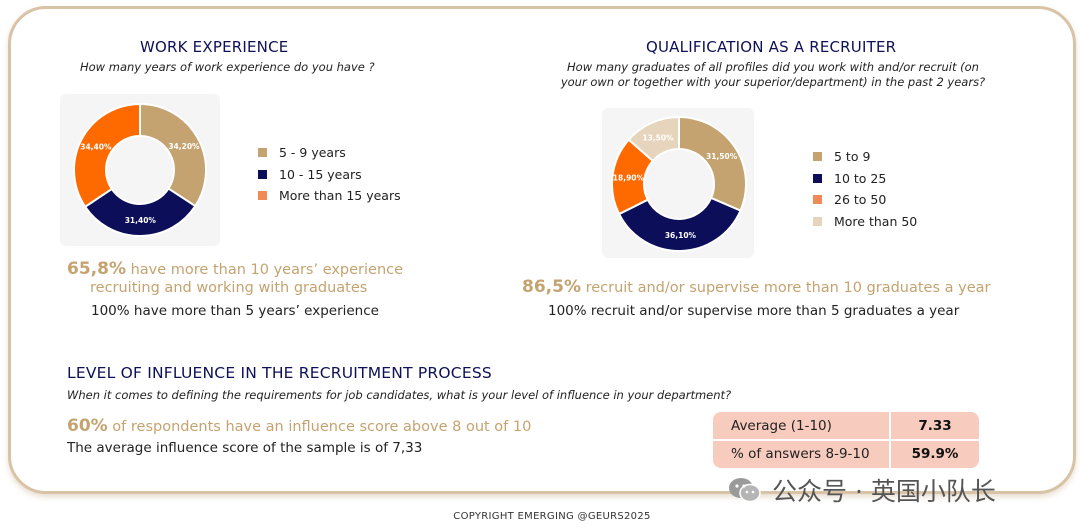  I want to click on work-experience-donut-chart: 34,20% 31,40% 34,40%, so click(140, 169).